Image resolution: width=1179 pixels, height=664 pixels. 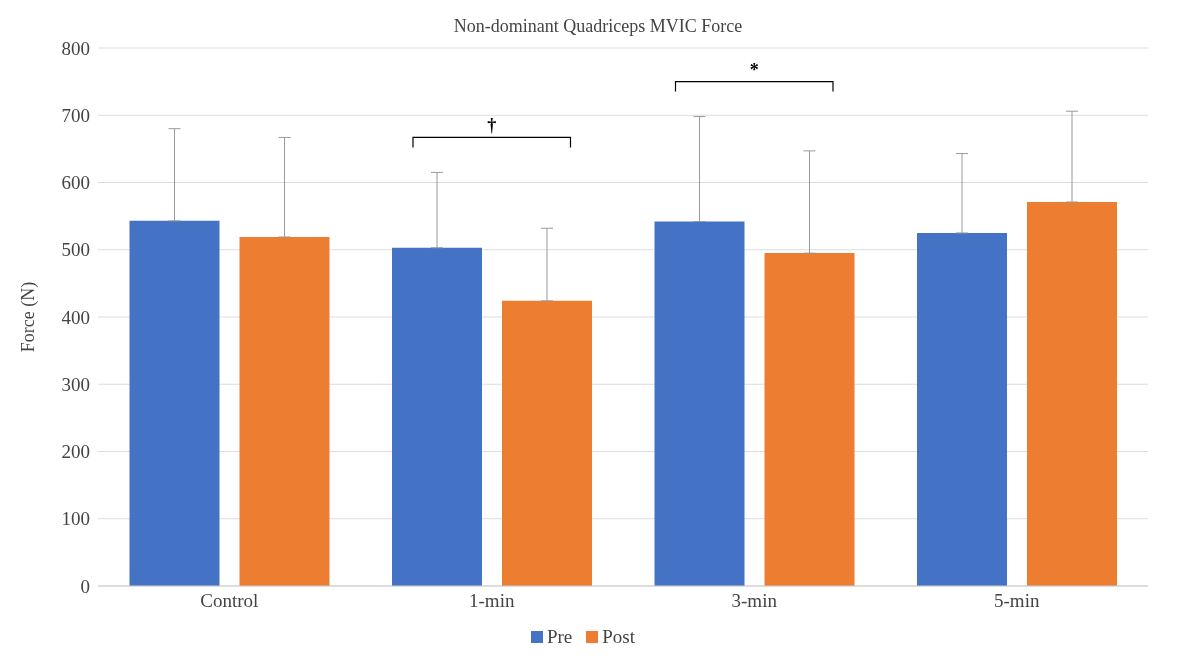 I want to click on y-tick-label: 400, so click(x=75, y=317).